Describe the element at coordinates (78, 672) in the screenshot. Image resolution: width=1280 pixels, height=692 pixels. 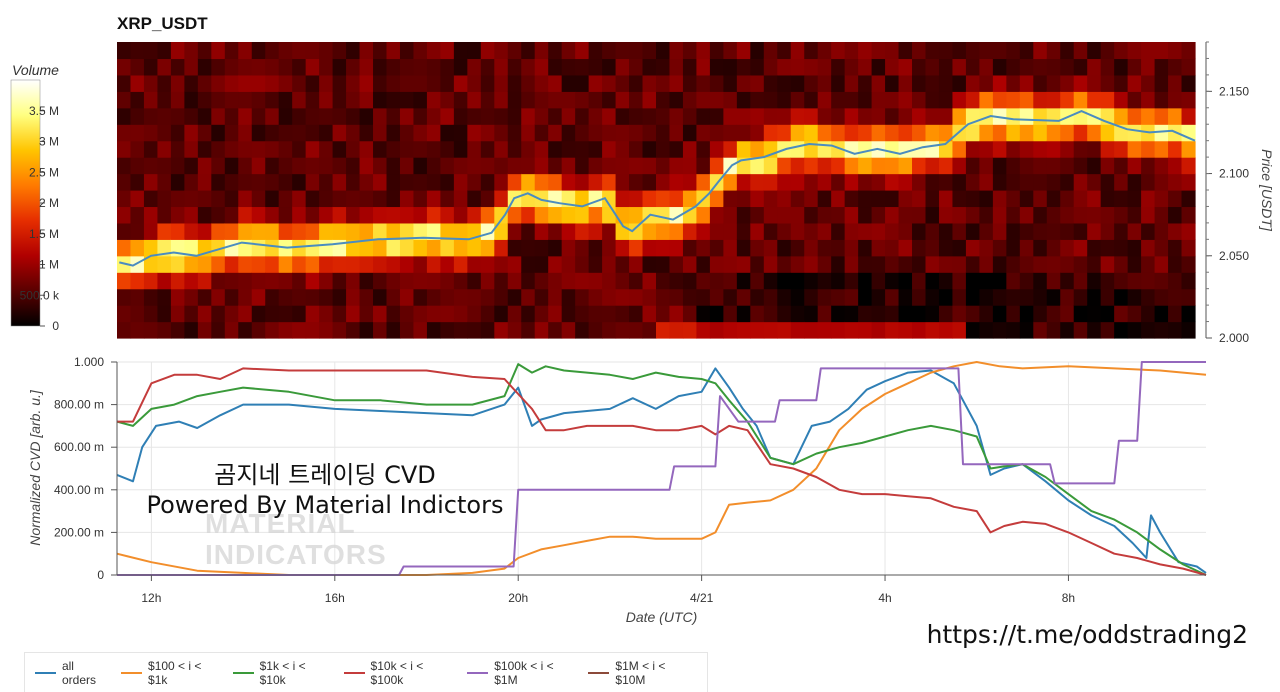
I see `legend-label: all orders` at that location.